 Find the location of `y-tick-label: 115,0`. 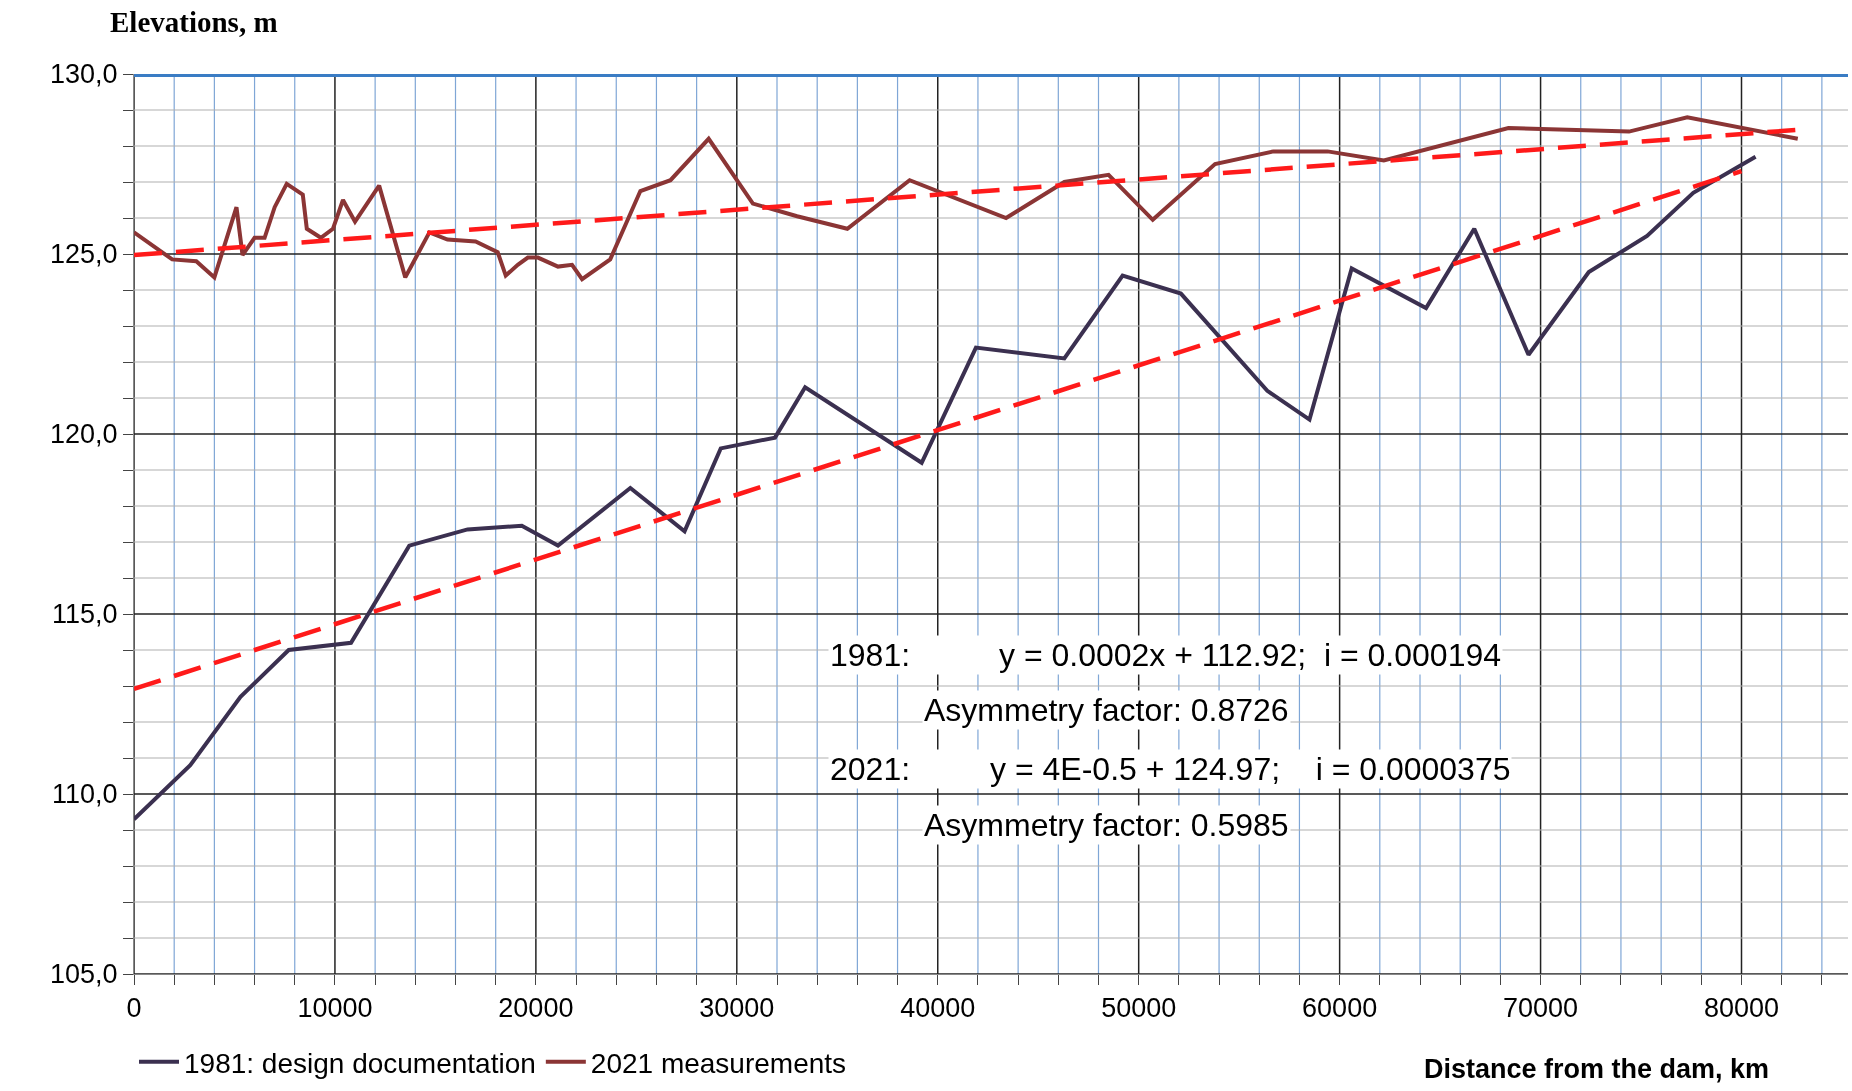

y-tick-label: 115,0 is located at coordinates (85, 614).